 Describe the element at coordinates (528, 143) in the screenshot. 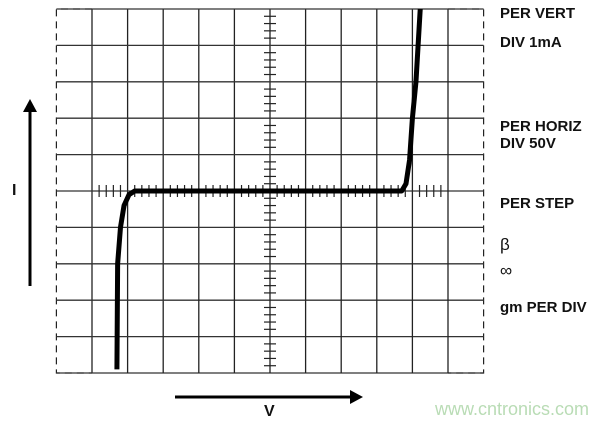

I see `horiz-scale-line2: DIV 50V` at that location.